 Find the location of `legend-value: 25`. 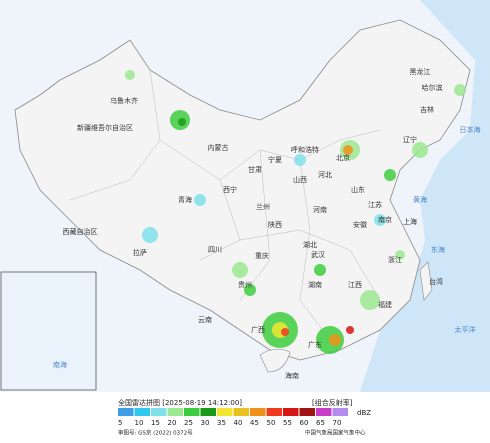

legend-value: 25 is located at coordinates (188, 423).